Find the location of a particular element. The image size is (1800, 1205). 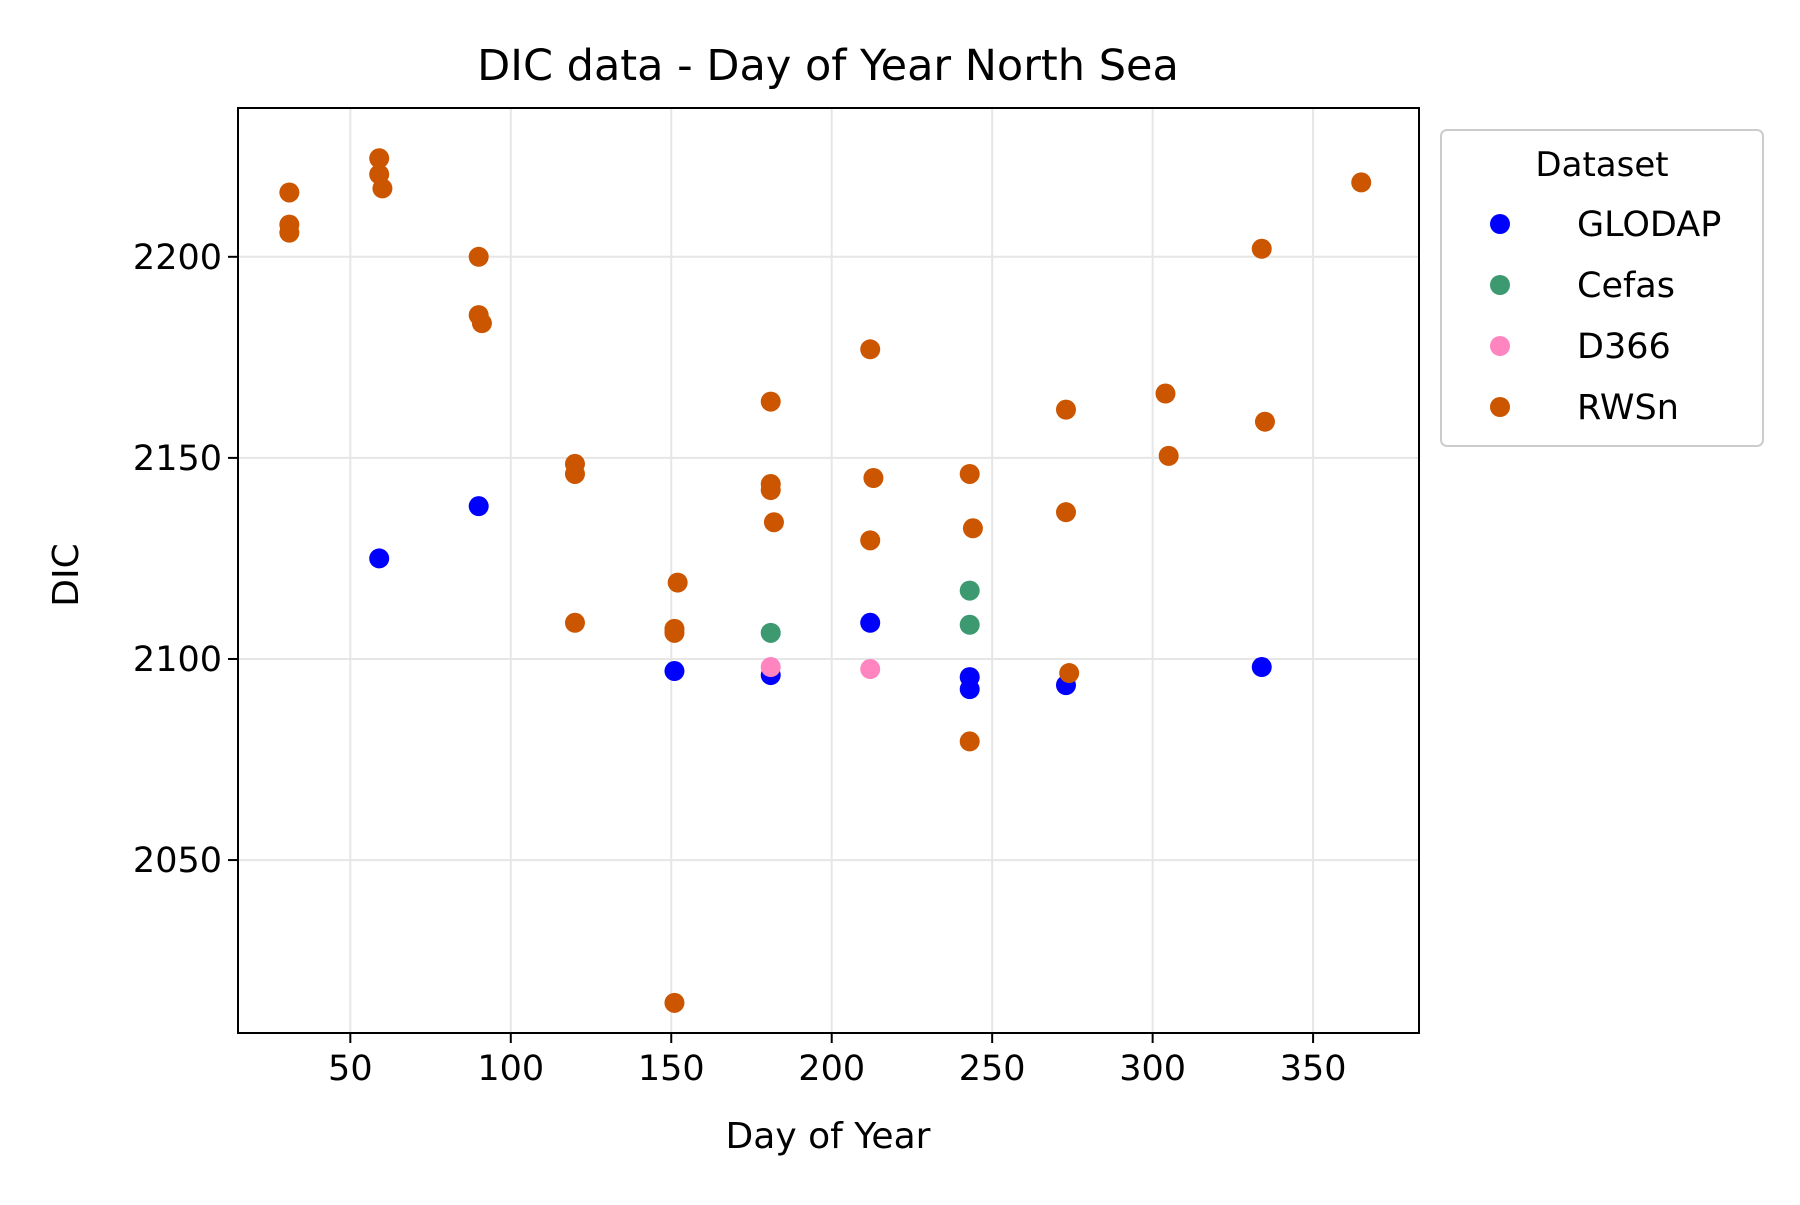

legend-marker-rwsn is located at coordinates (1500, 407).